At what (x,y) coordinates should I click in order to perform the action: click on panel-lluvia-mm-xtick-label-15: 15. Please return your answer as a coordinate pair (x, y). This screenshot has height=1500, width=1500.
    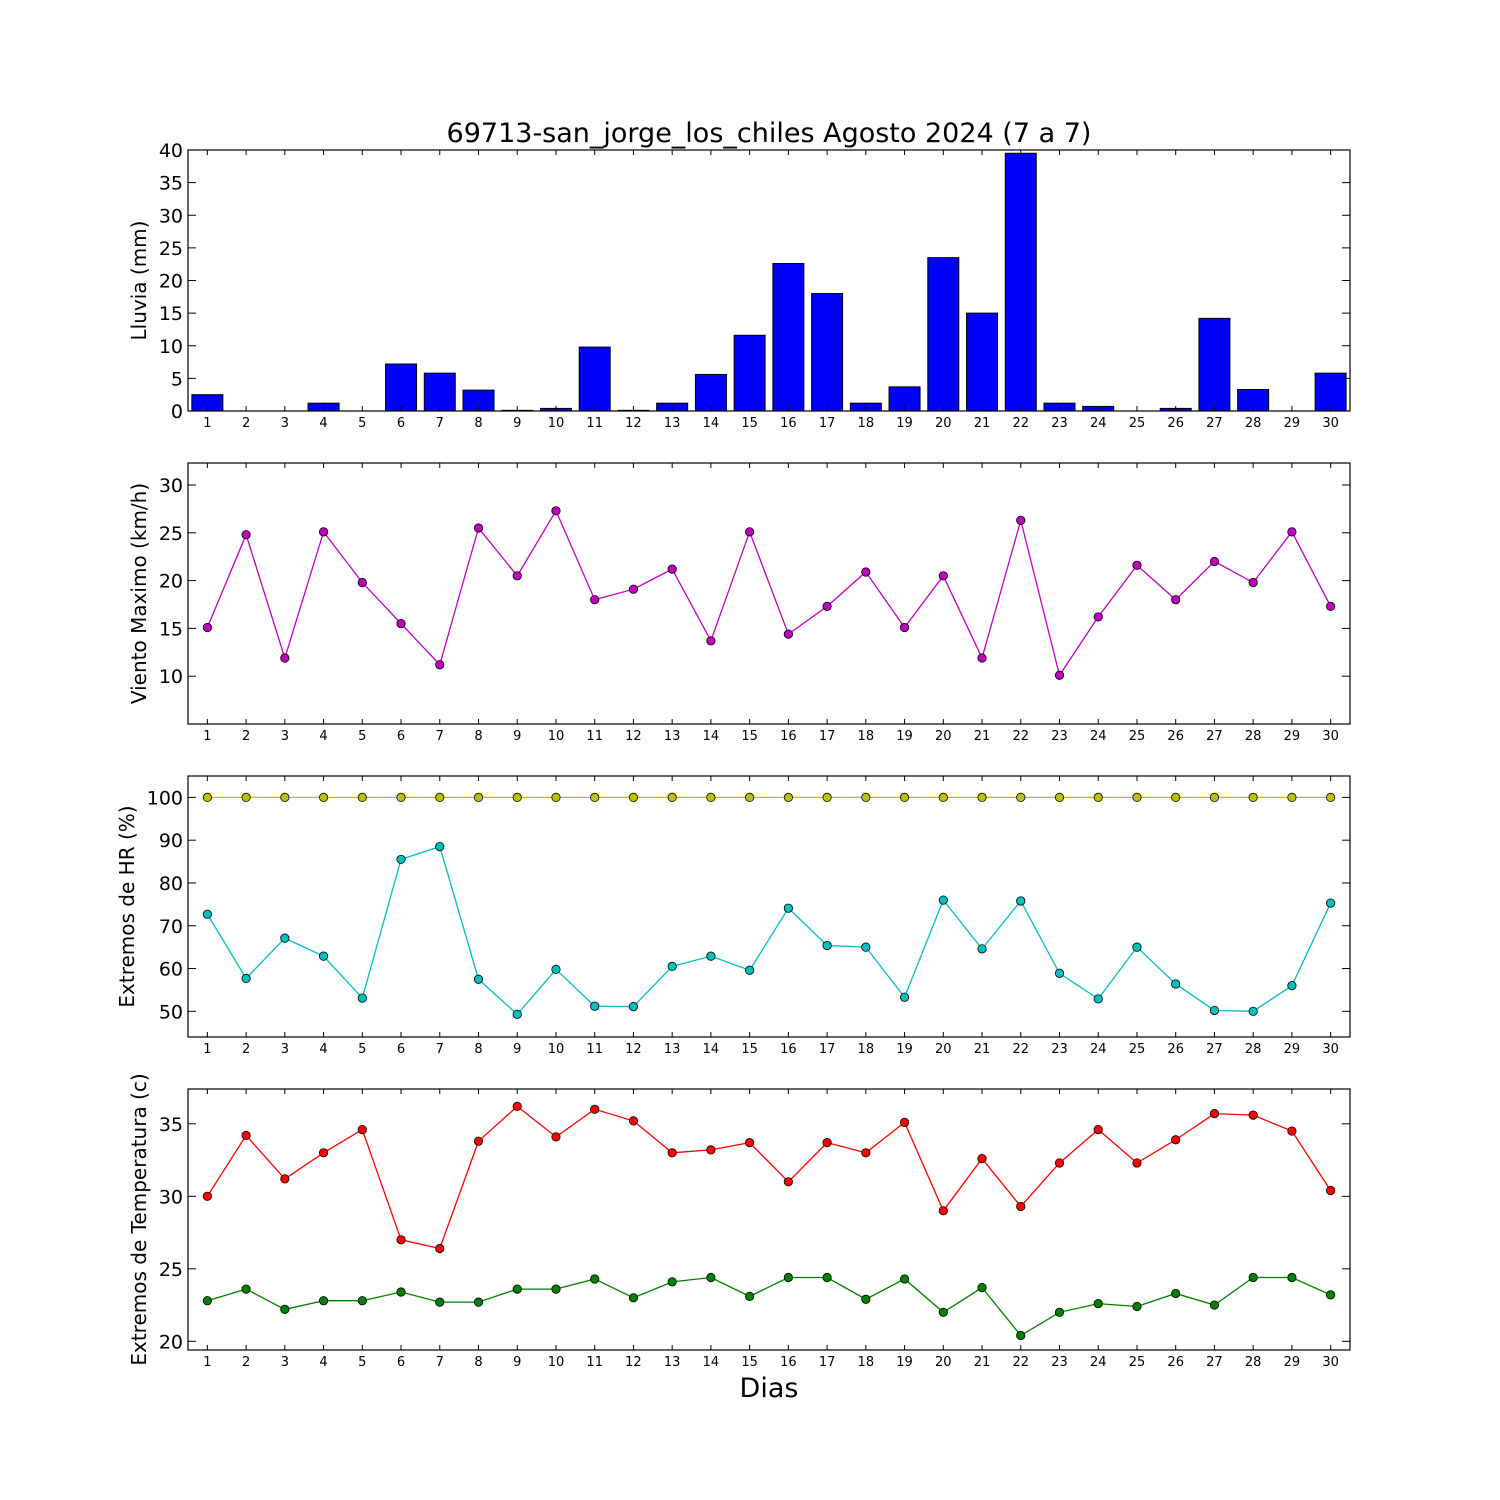
    Looking at the image, I should click on (749, 423).